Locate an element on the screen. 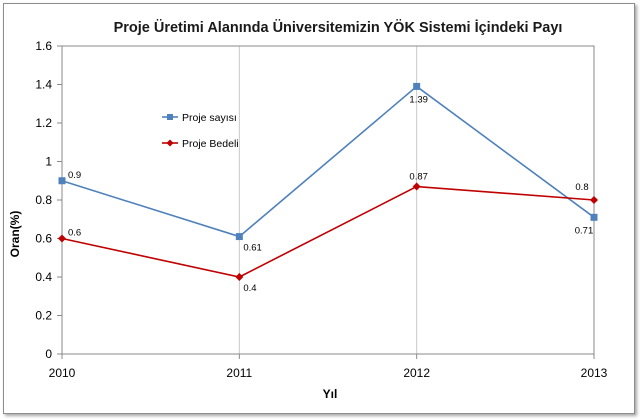 The width and height of the screenshot is (640, 419). y-tick-label: 0.8 is located at coordinates (43, 200).